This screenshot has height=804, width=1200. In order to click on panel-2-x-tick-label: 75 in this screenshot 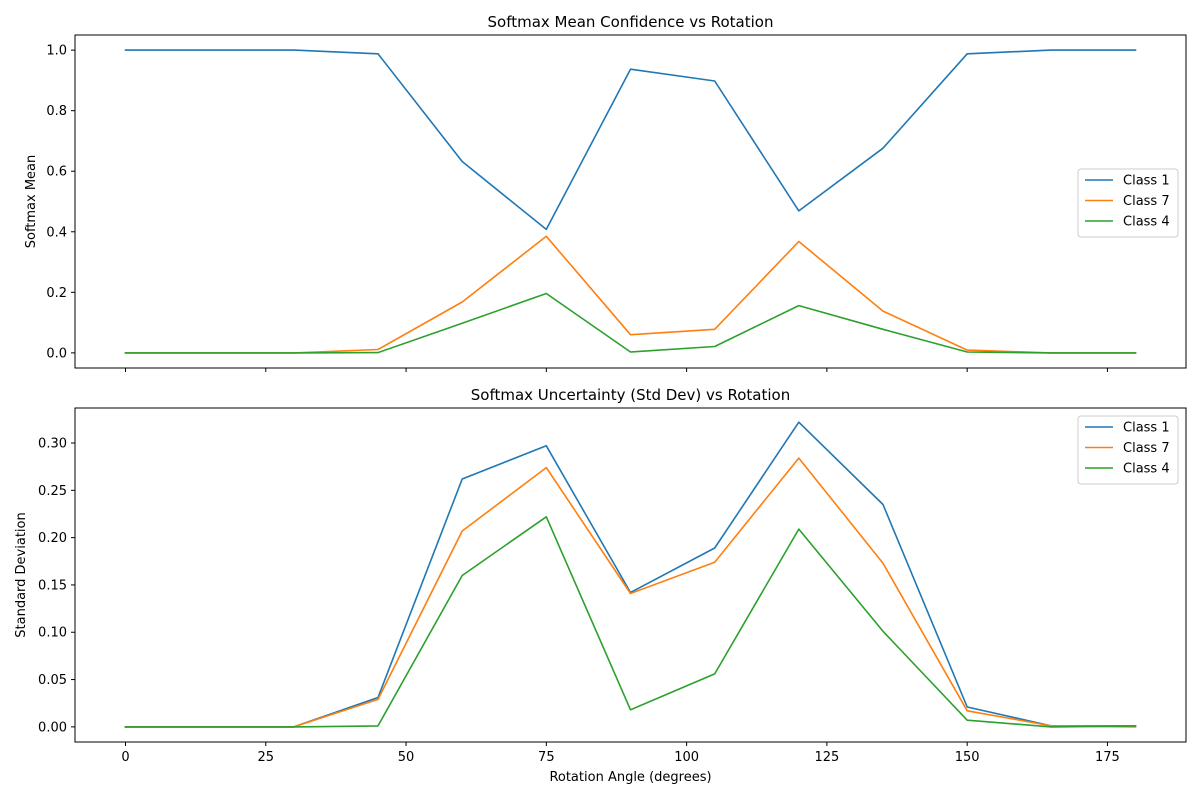, I will do `click(546, 757)`.